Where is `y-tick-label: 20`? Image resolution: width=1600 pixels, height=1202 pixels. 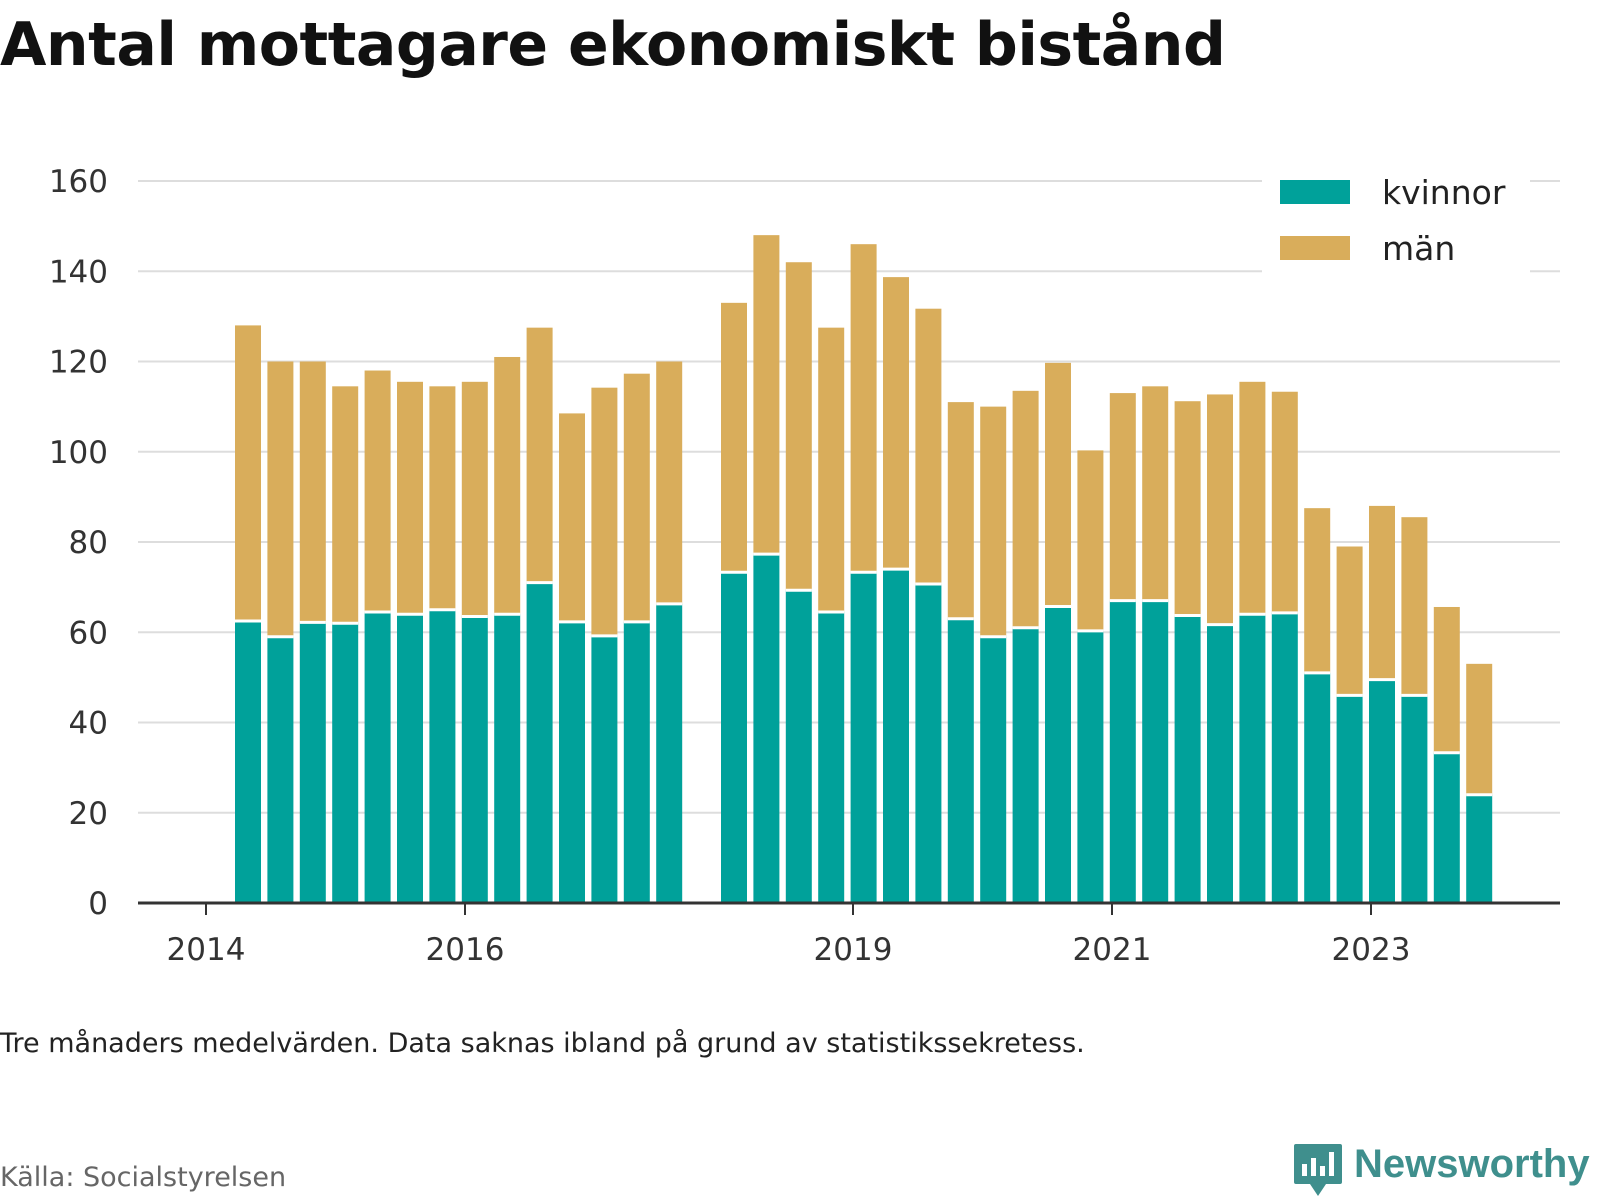
y-tick-label: 20 is located at coordinates (88, 814).